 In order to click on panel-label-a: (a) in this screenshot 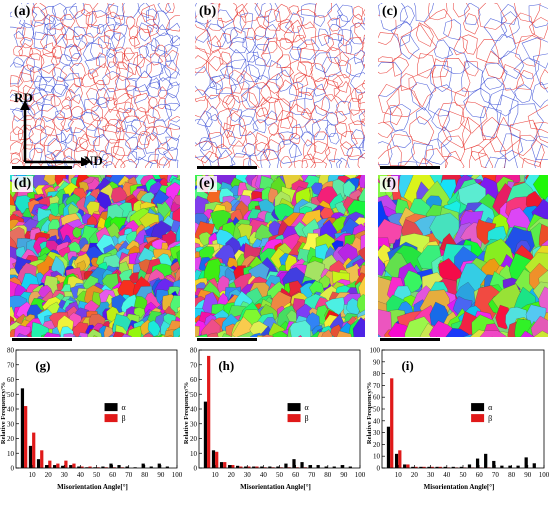, I will do `click(22, 12)`.